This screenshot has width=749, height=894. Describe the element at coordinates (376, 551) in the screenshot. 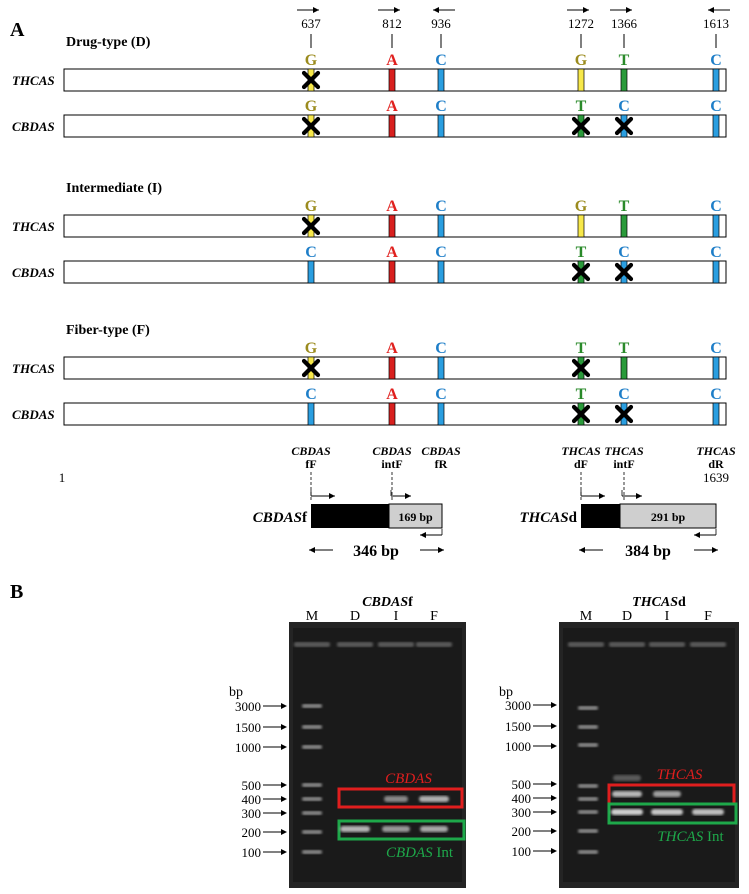

I see `total-size-label: 346 bp` at that location.